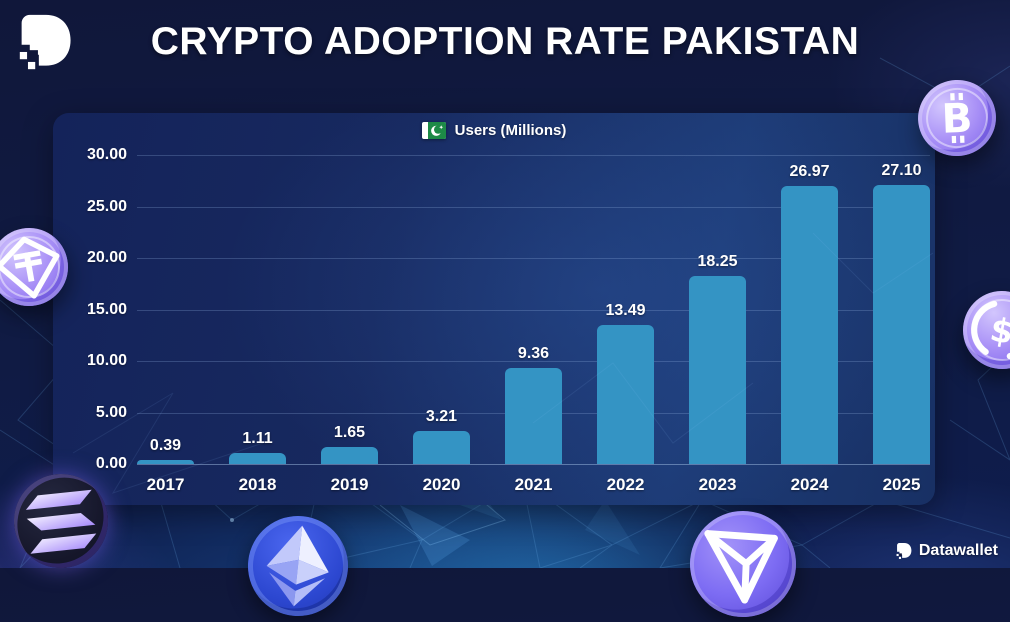 The image size is (1010, 622). Describe the element at coordinates (441, 416) in the screenshot. I see `bar-value-label: 3.21` at that location.